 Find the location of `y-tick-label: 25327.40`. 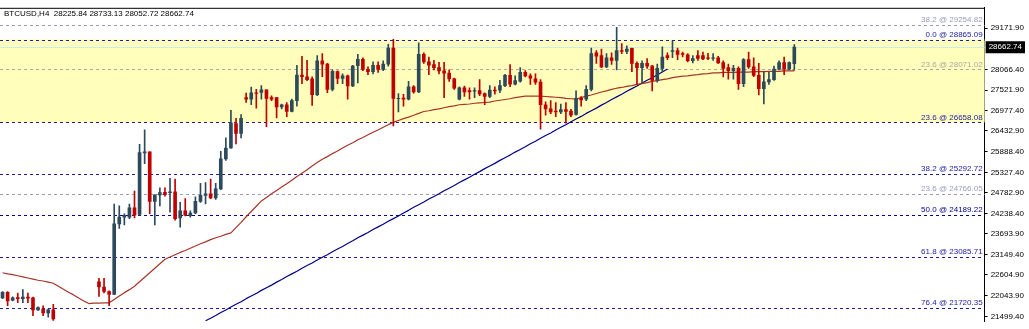

y-tick-label: 25327.40 is located at coordinates (1007, 172).